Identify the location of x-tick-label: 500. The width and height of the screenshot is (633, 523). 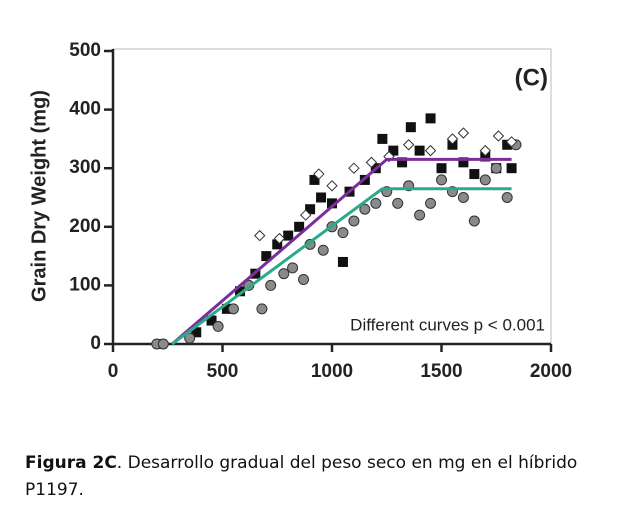
(223, 371).